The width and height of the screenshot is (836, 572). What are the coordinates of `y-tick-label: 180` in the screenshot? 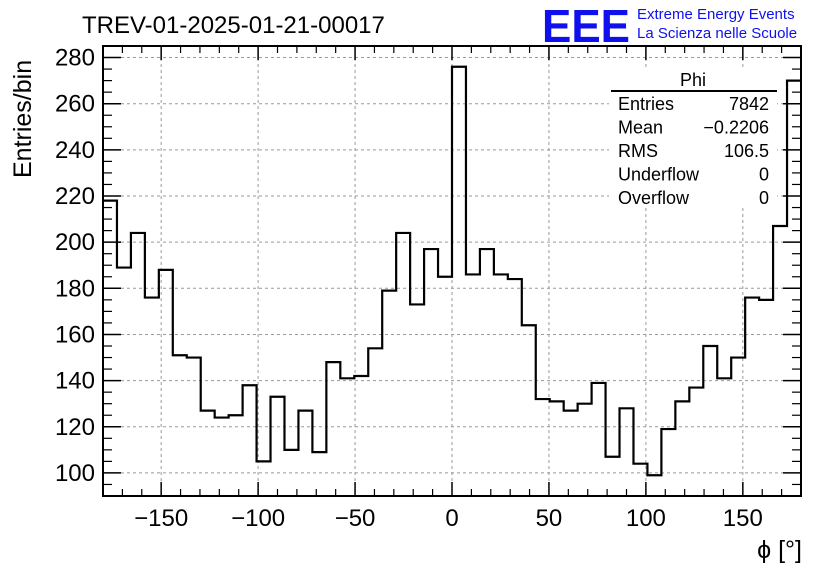 It's located at (75, 288).